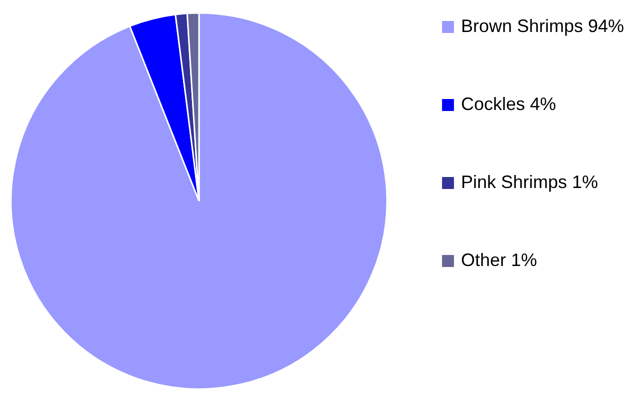 The image size is (644, 402). I want to click on legend-label: Pink Shrimps 1%, so click(529, 182).